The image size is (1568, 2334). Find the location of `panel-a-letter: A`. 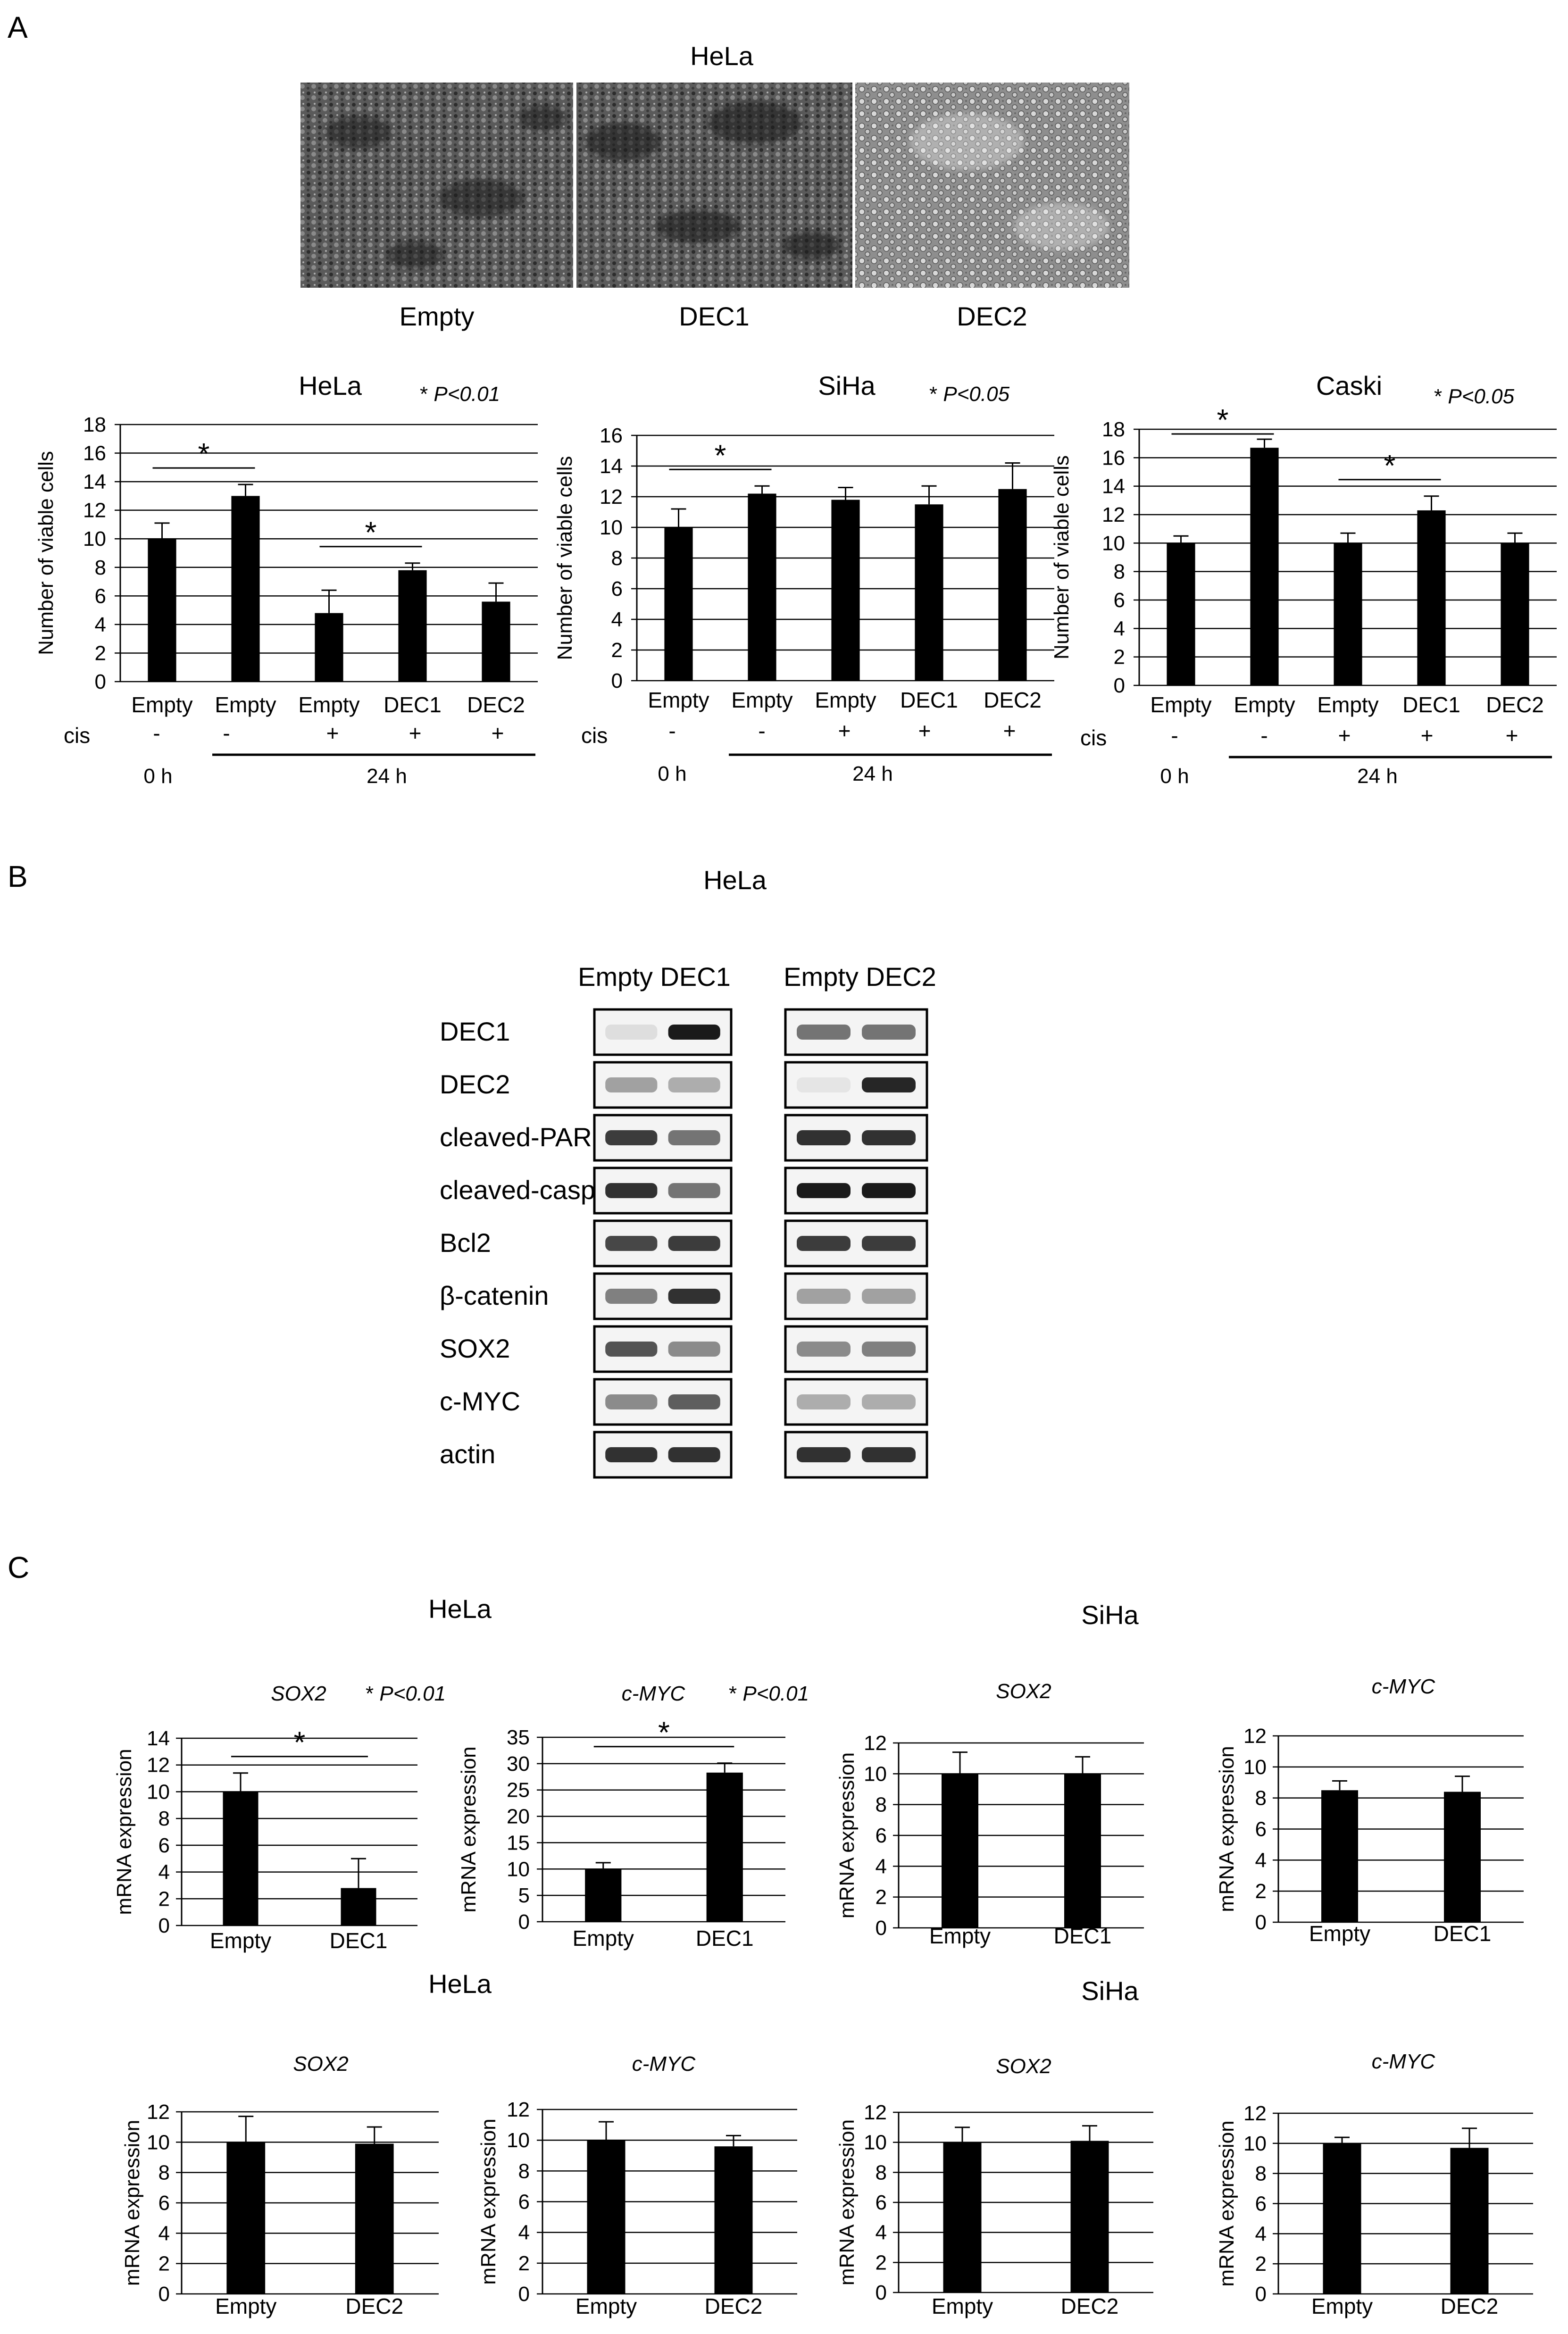

panel-a-letter: A is located at coordinates (18, 27).